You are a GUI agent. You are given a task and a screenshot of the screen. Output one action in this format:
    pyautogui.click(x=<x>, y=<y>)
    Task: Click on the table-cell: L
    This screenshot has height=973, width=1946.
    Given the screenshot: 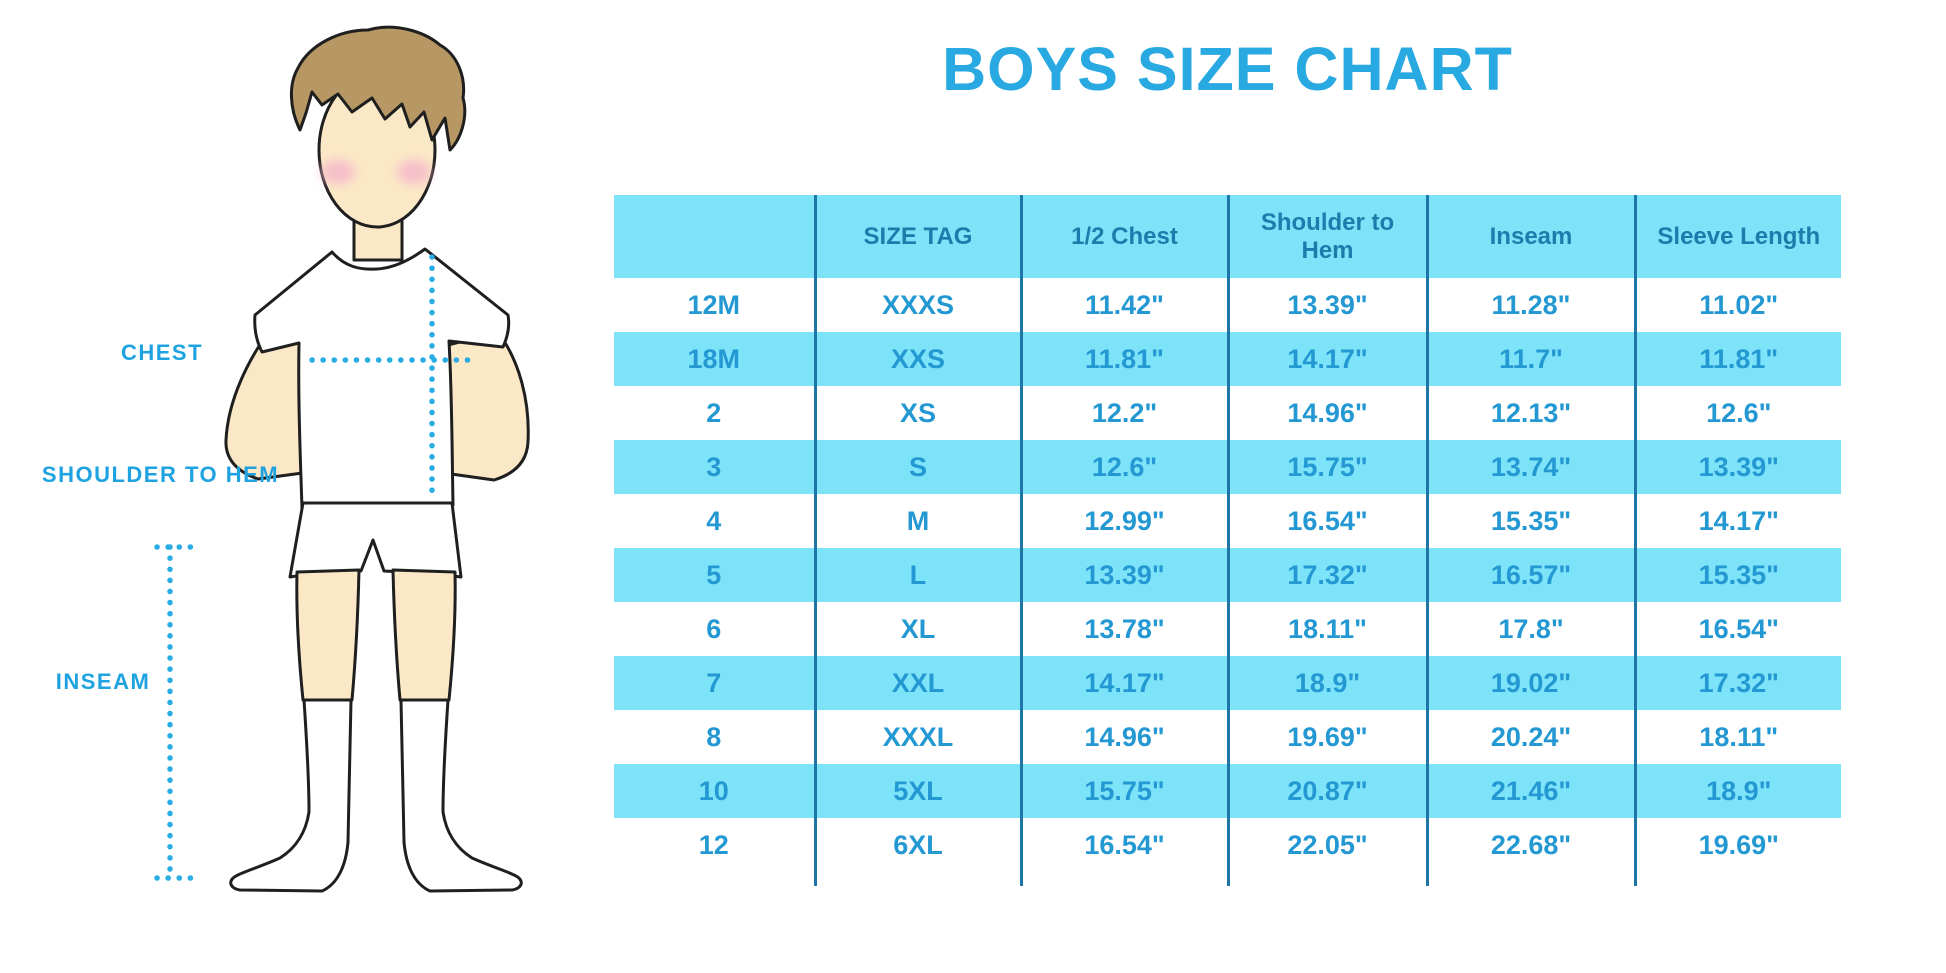 What is the action you would take?
    pyautogui.click(x=917, y=575)
    